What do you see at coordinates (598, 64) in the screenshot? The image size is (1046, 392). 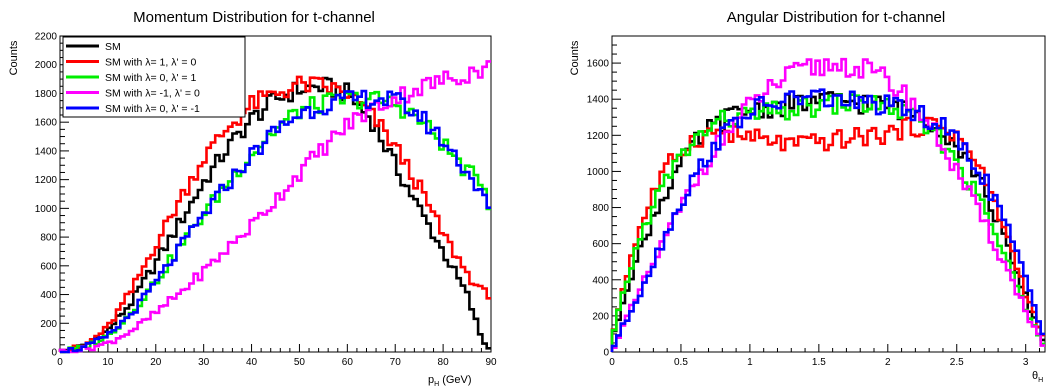 I see `angular-y-tick-label: 1600` at bounding box center [598, 64].